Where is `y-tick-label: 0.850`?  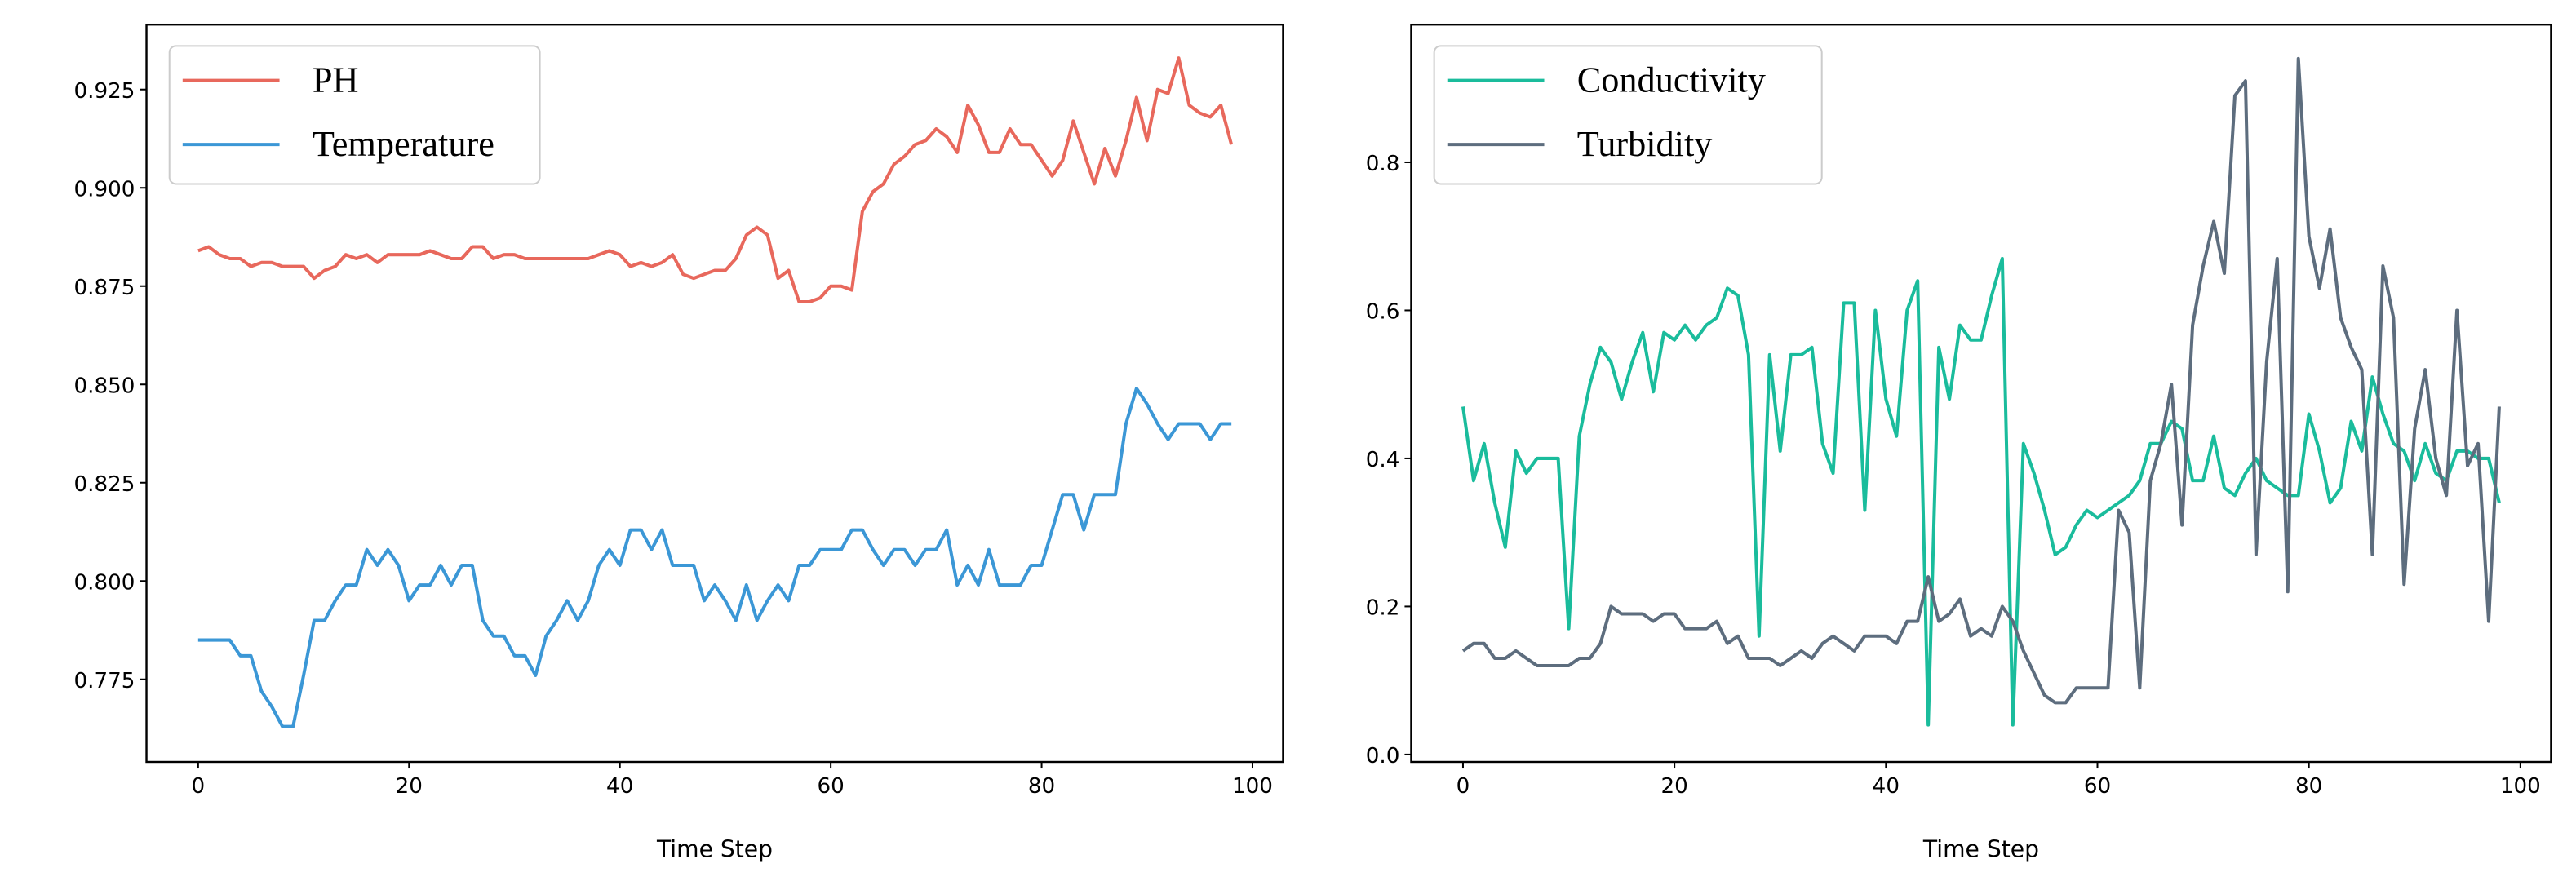 y-tick-label: 0.850 is located at coordinates (104, 386).